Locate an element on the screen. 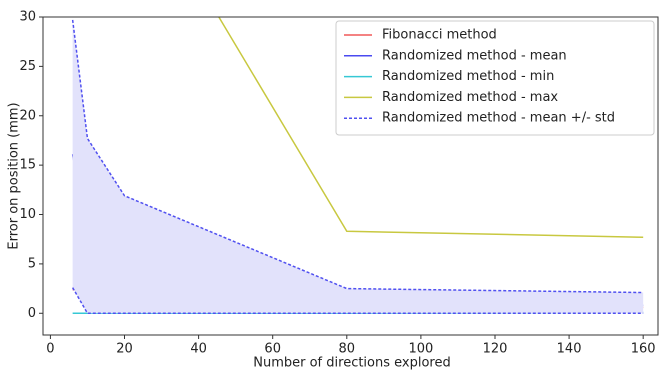  legend-label: Randomized method - max is located at coordinates (470, 97).